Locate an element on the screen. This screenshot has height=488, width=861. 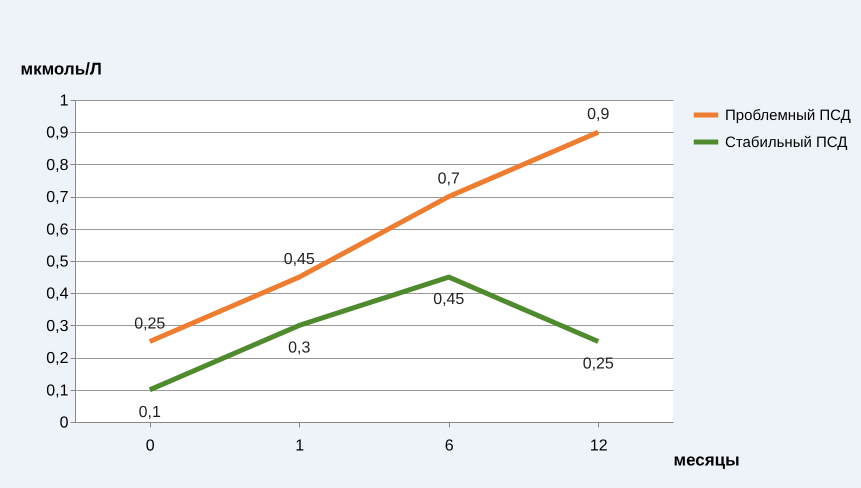
data-label: 0,7 is located at coordinates (449, 179).